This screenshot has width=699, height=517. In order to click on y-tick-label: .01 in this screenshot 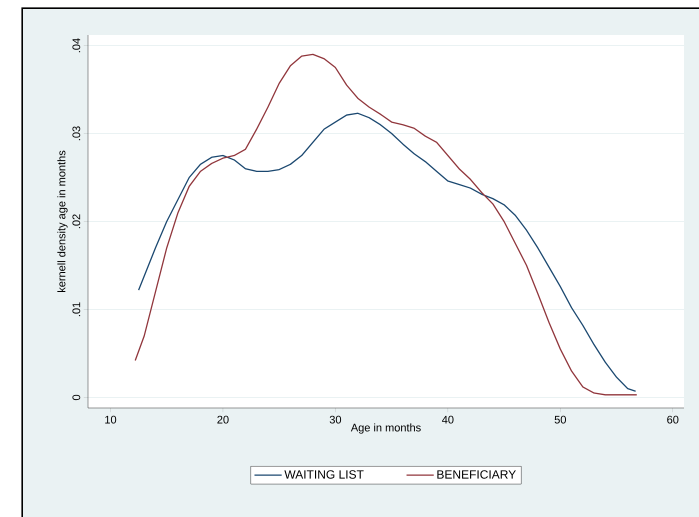, I will do `click(76, 309)`.